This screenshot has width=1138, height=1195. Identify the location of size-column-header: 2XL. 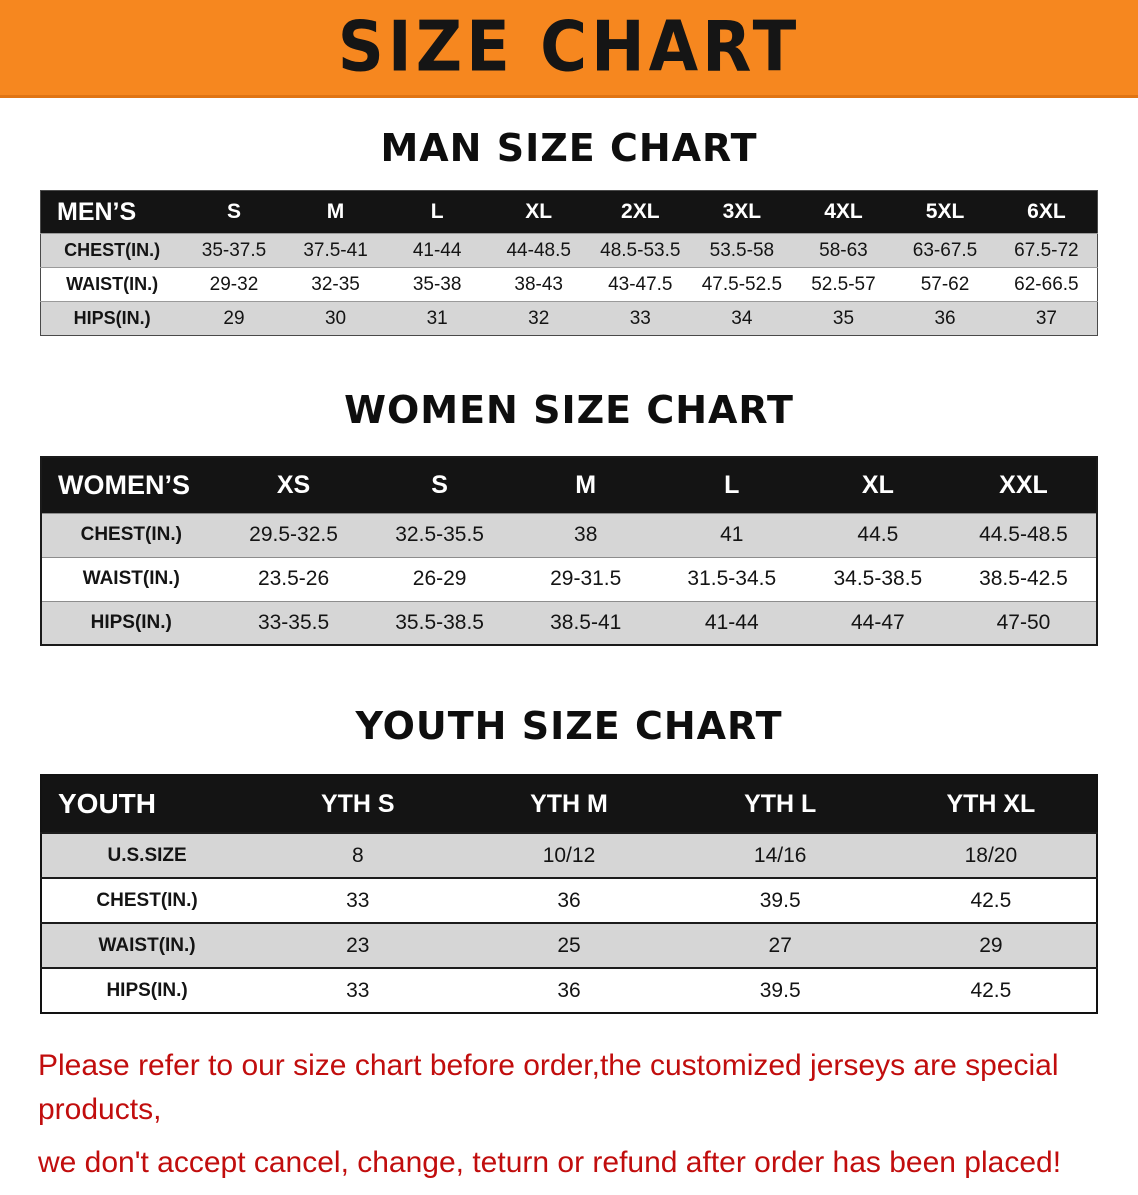
(640, 212).